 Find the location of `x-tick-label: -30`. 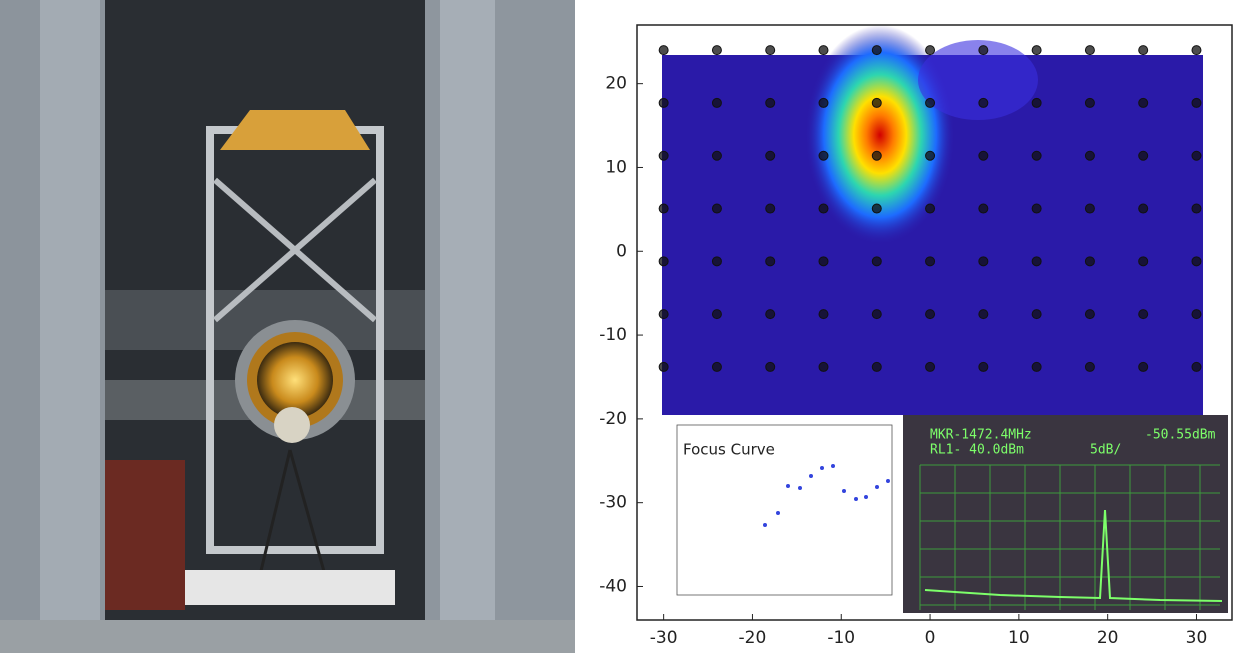

x-tick-label: -30 is located at coordinates (664, 638).